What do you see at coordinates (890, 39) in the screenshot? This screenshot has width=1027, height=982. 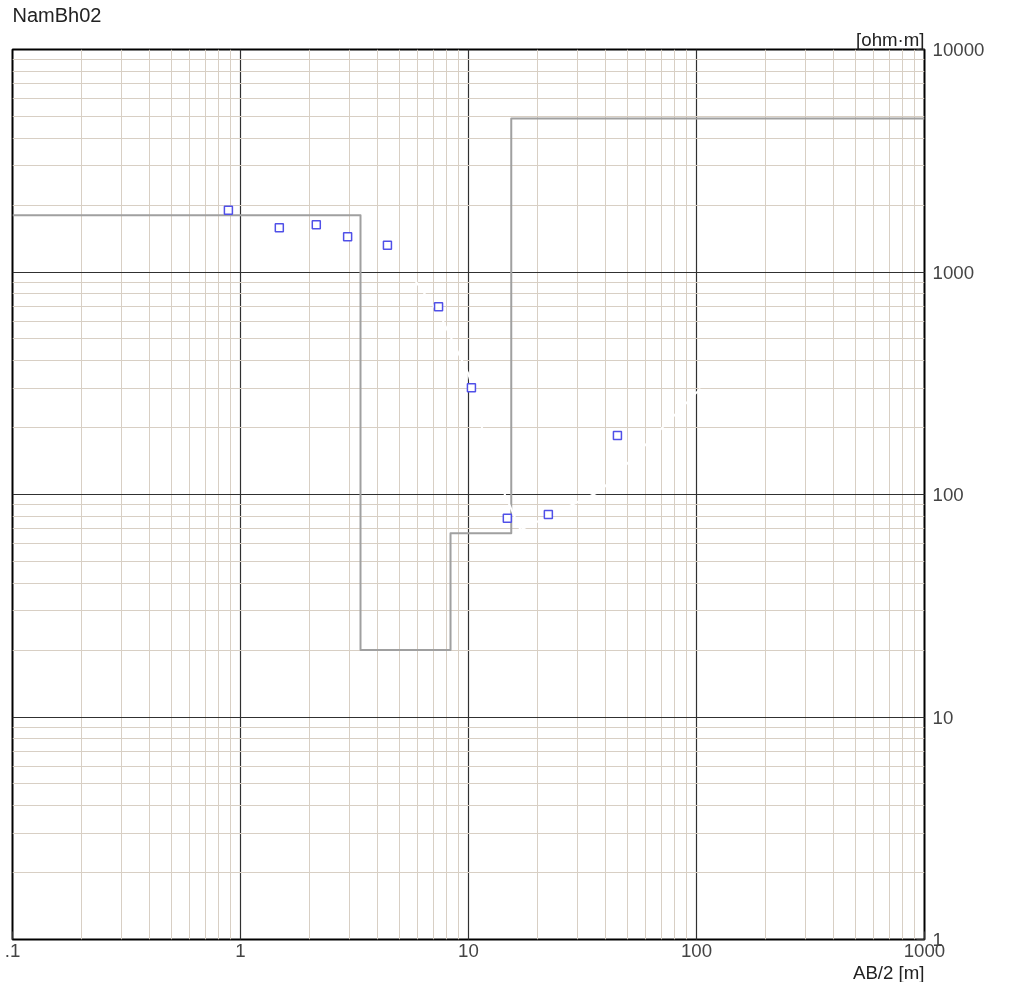 I see `y-axis-title: [ohm·m]` at bounding box center [890, 39].